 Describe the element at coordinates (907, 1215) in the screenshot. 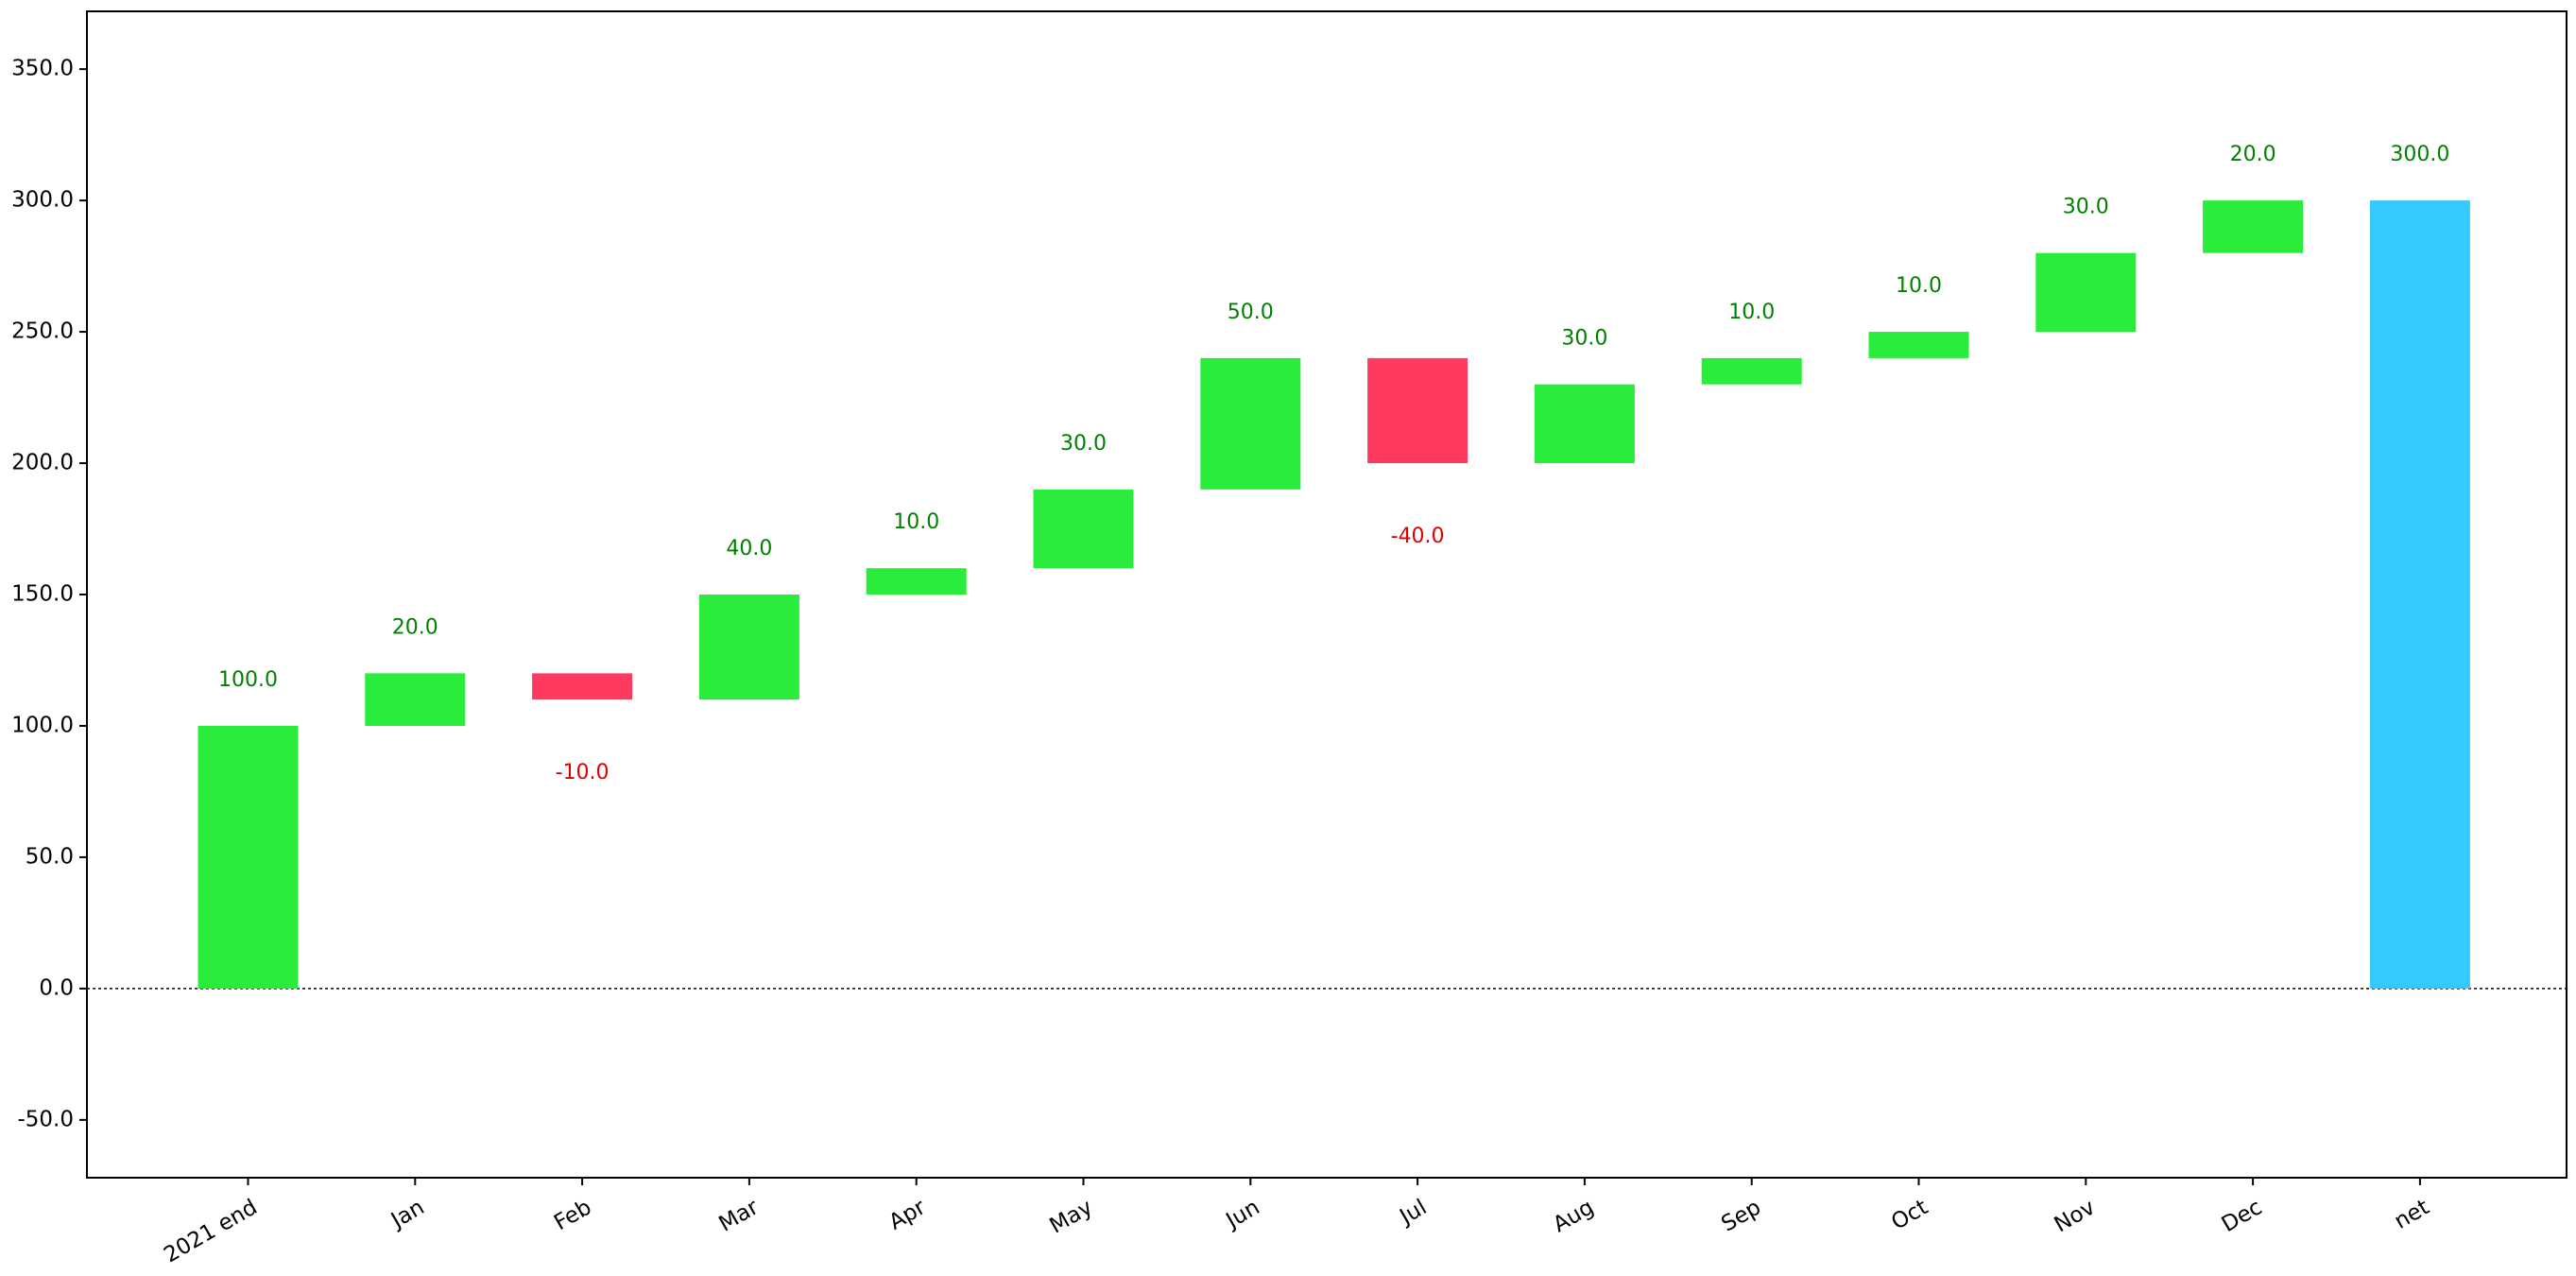

I see `x-tick-label: Apr` at that location.